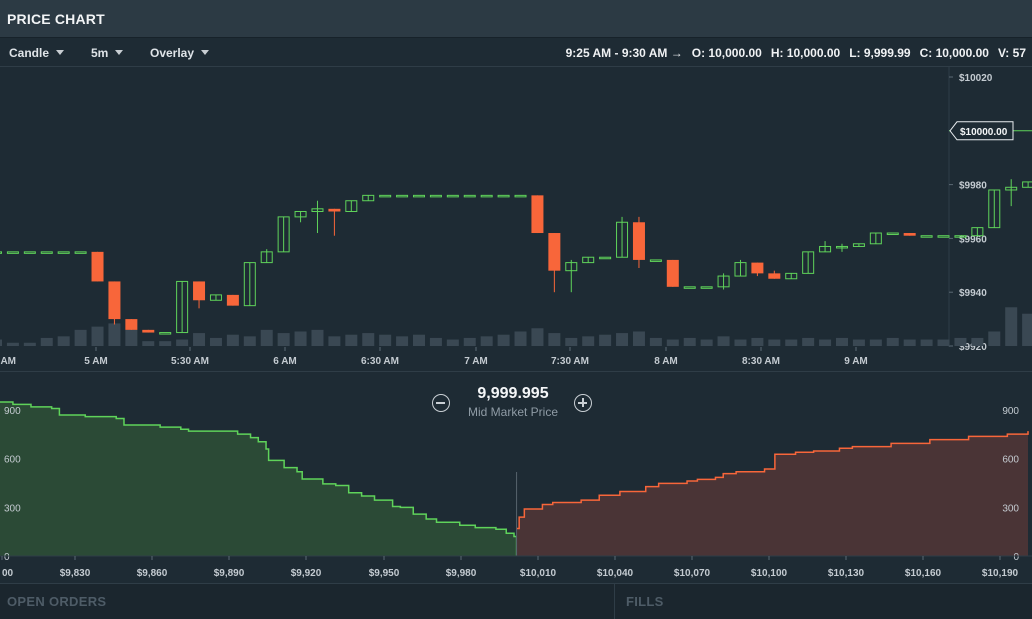  I want to click on depth-y-tick-right: 0, so click(1016, 557).